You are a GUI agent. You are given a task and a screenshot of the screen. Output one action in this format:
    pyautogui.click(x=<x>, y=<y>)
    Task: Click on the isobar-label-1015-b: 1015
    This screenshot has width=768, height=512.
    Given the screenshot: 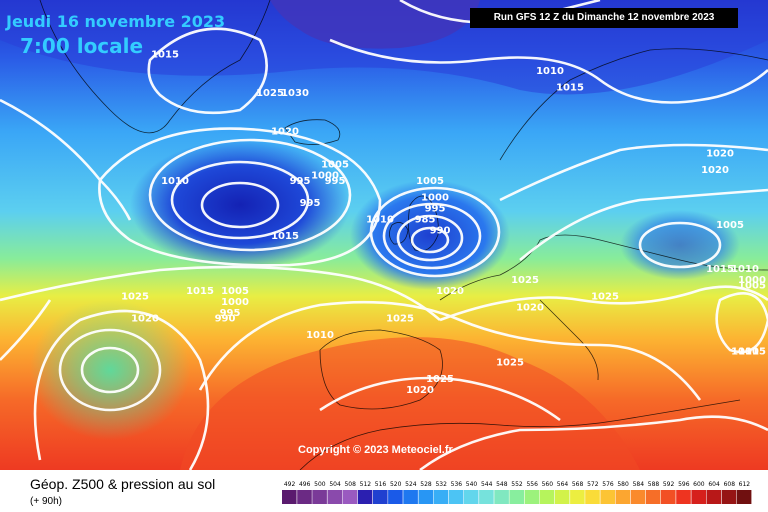 What is the action you would take?
    pyautogui.click(x=285, y=236)
    